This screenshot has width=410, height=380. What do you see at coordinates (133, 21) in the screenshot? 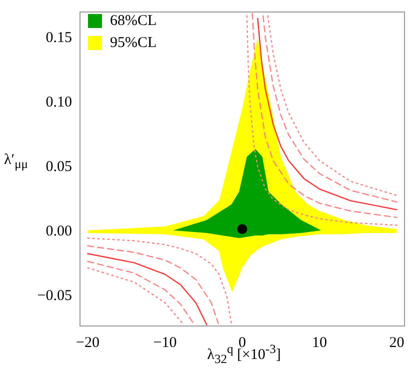
I see `legend-label: 68%CL` at bounding box center [133, 21].